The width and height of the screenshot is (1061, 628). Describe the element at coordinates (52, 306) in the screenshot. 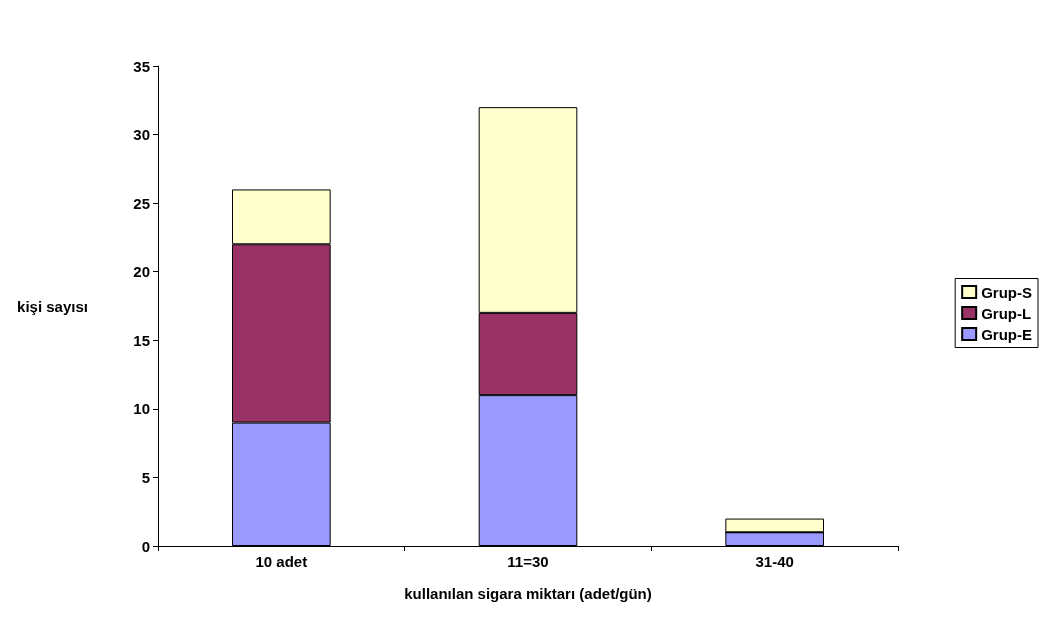

I see `y-axis-title: kişi sayısı` at that location.